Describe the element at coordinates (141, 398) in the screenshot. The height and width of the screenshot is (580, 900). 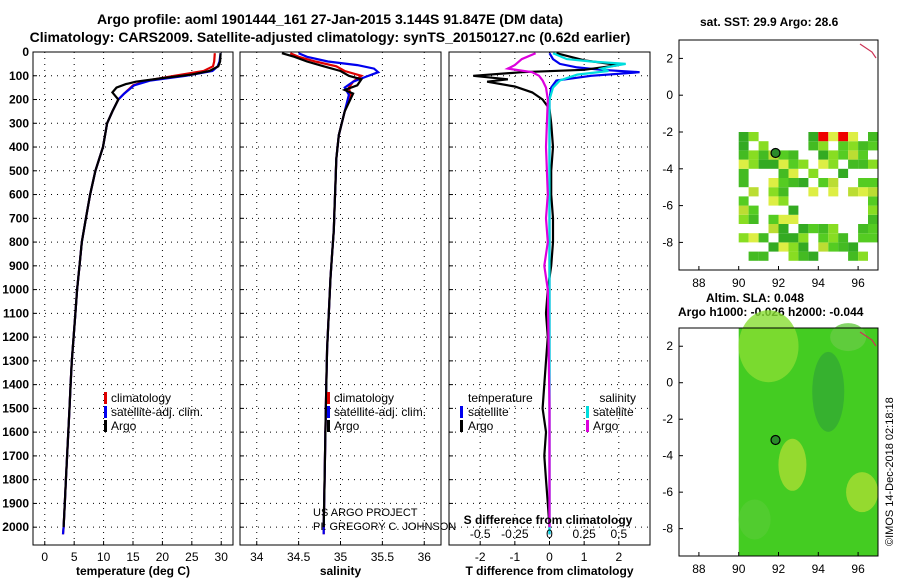
I see `legend-label: climatology` at that location.